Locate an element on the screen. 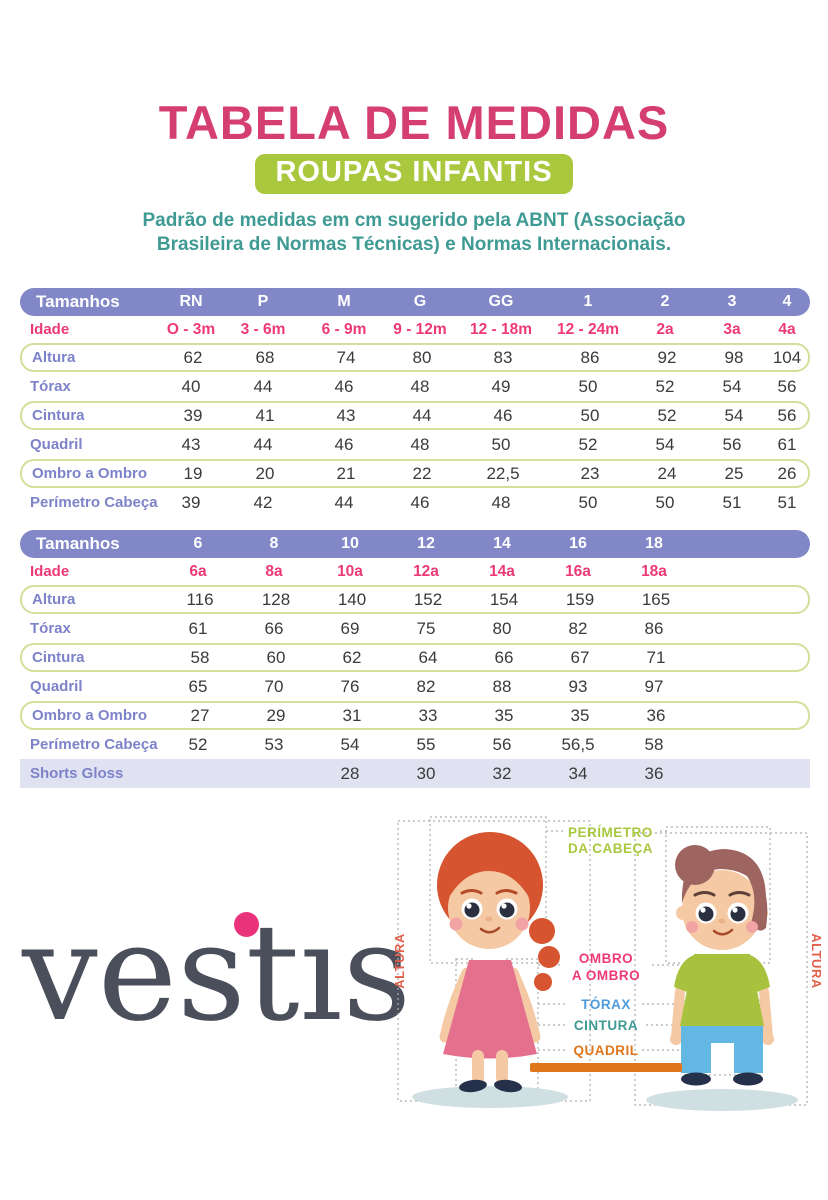 The height and width of the screenshot is (1200, 828). measure-cell: 39 is located at coordinates (193, 415).